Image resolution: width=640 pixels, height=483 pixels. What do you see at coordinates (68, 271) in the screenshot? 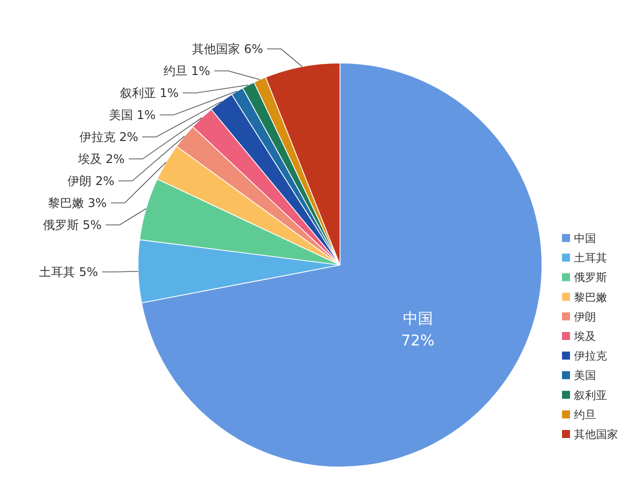
I see `category-label: 土耳其 5%` at bounding box center [68, 271].